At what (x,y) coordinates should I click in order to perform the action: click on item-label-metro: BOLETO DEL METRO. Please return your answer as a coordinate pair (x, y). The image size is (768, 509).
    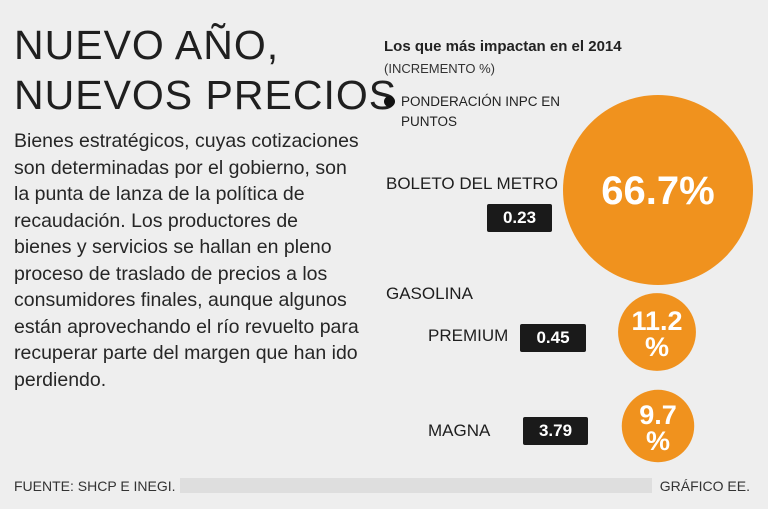
    Looking at the image, I should click on (472, 183).